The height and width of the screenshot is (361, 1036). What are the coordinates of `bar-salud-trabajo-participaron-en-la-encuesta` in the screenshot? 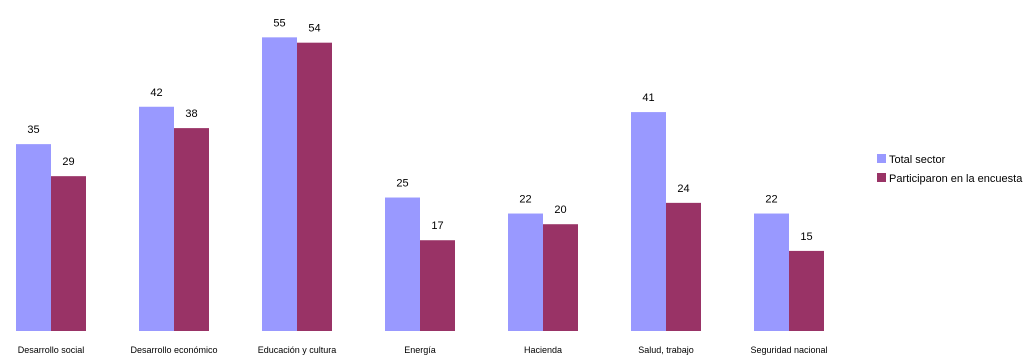 It's located at (683, 266).